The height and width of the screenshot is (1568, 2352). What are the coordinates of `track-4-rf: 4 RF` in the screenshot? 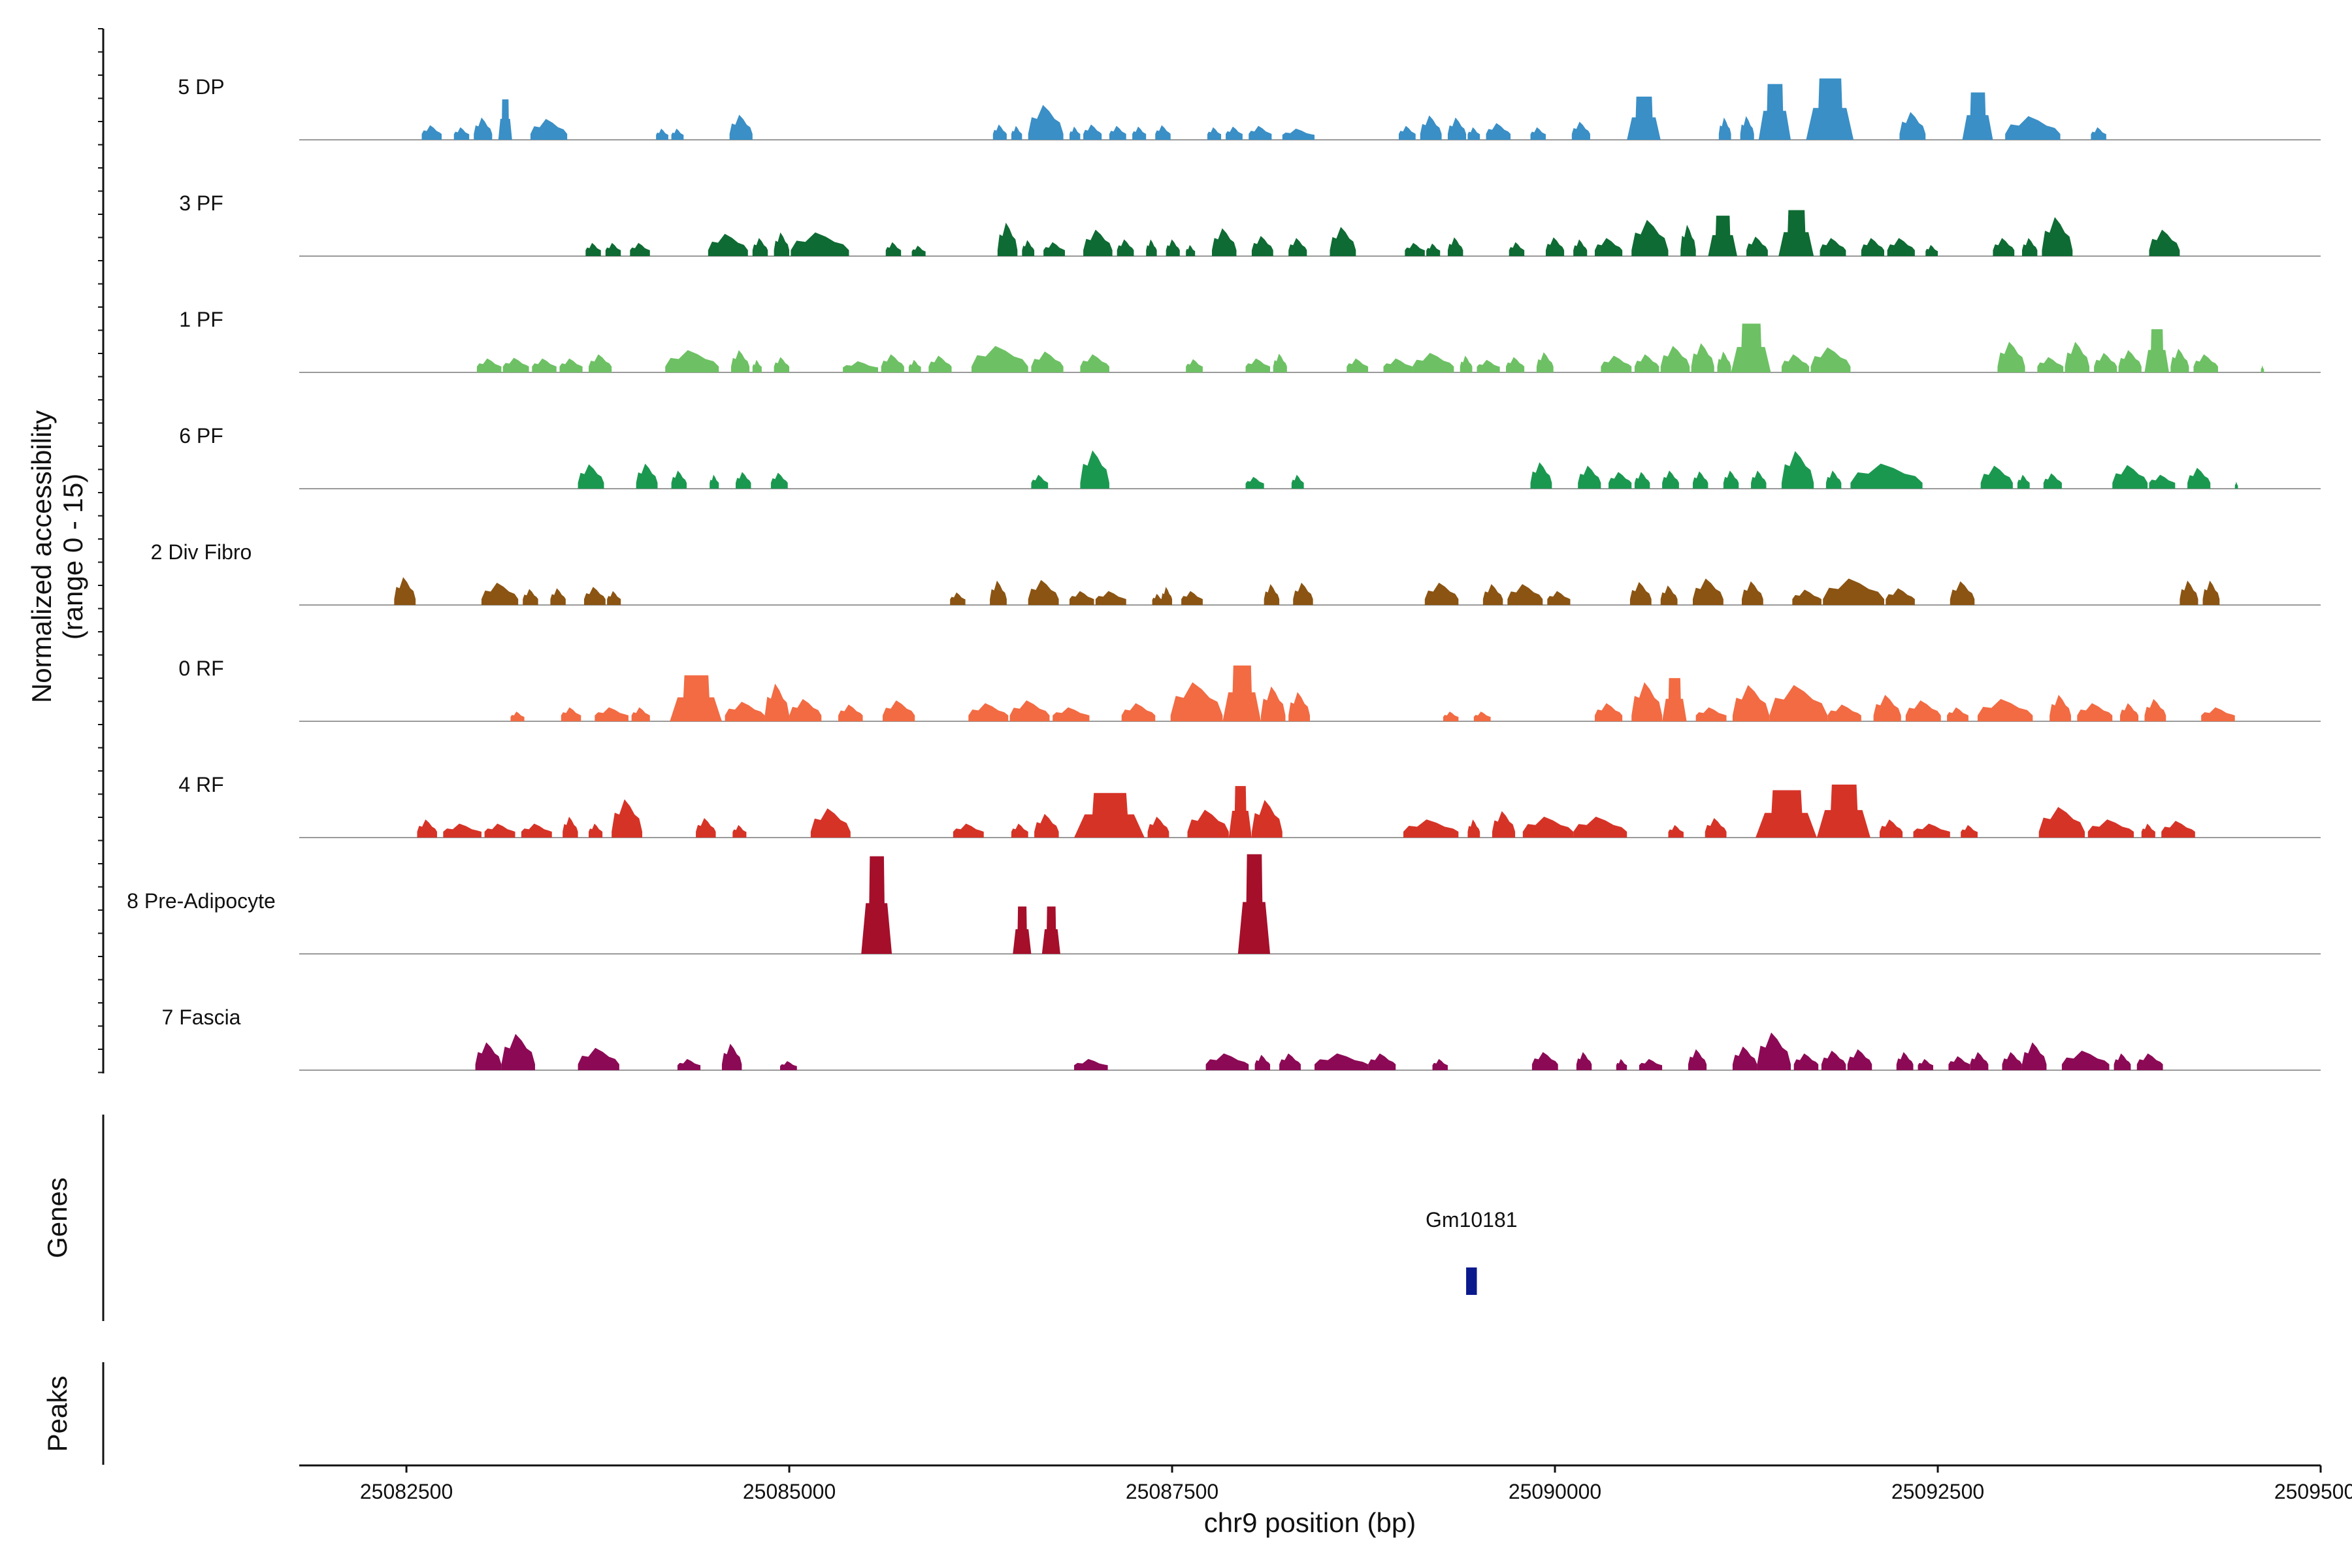 It's located at (1249, 805).